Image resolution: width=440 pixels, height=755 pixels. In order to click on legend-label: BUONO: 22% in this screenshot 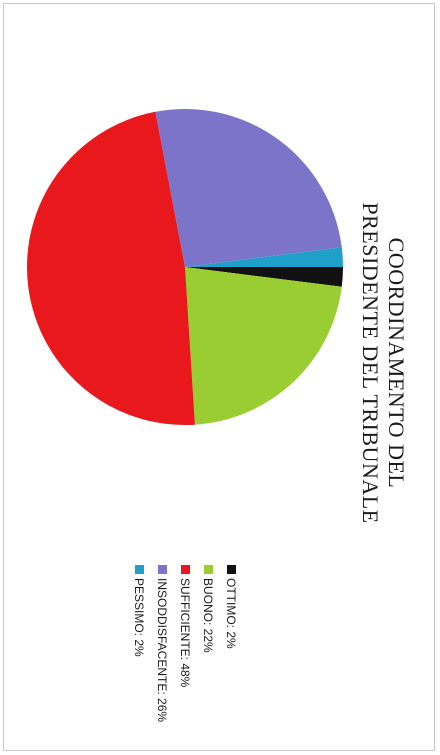, I will do `click(208, 615)`.